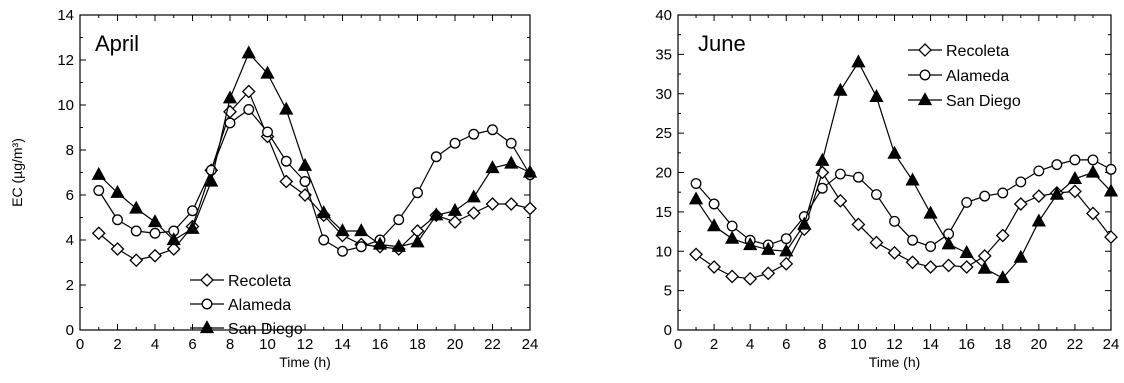 This screenshot has width=1124, height=383. What do you see at coordinates (663, 173) in the screenshot?
I see `y-tick-label: 20` at bounding box center [663, 173].